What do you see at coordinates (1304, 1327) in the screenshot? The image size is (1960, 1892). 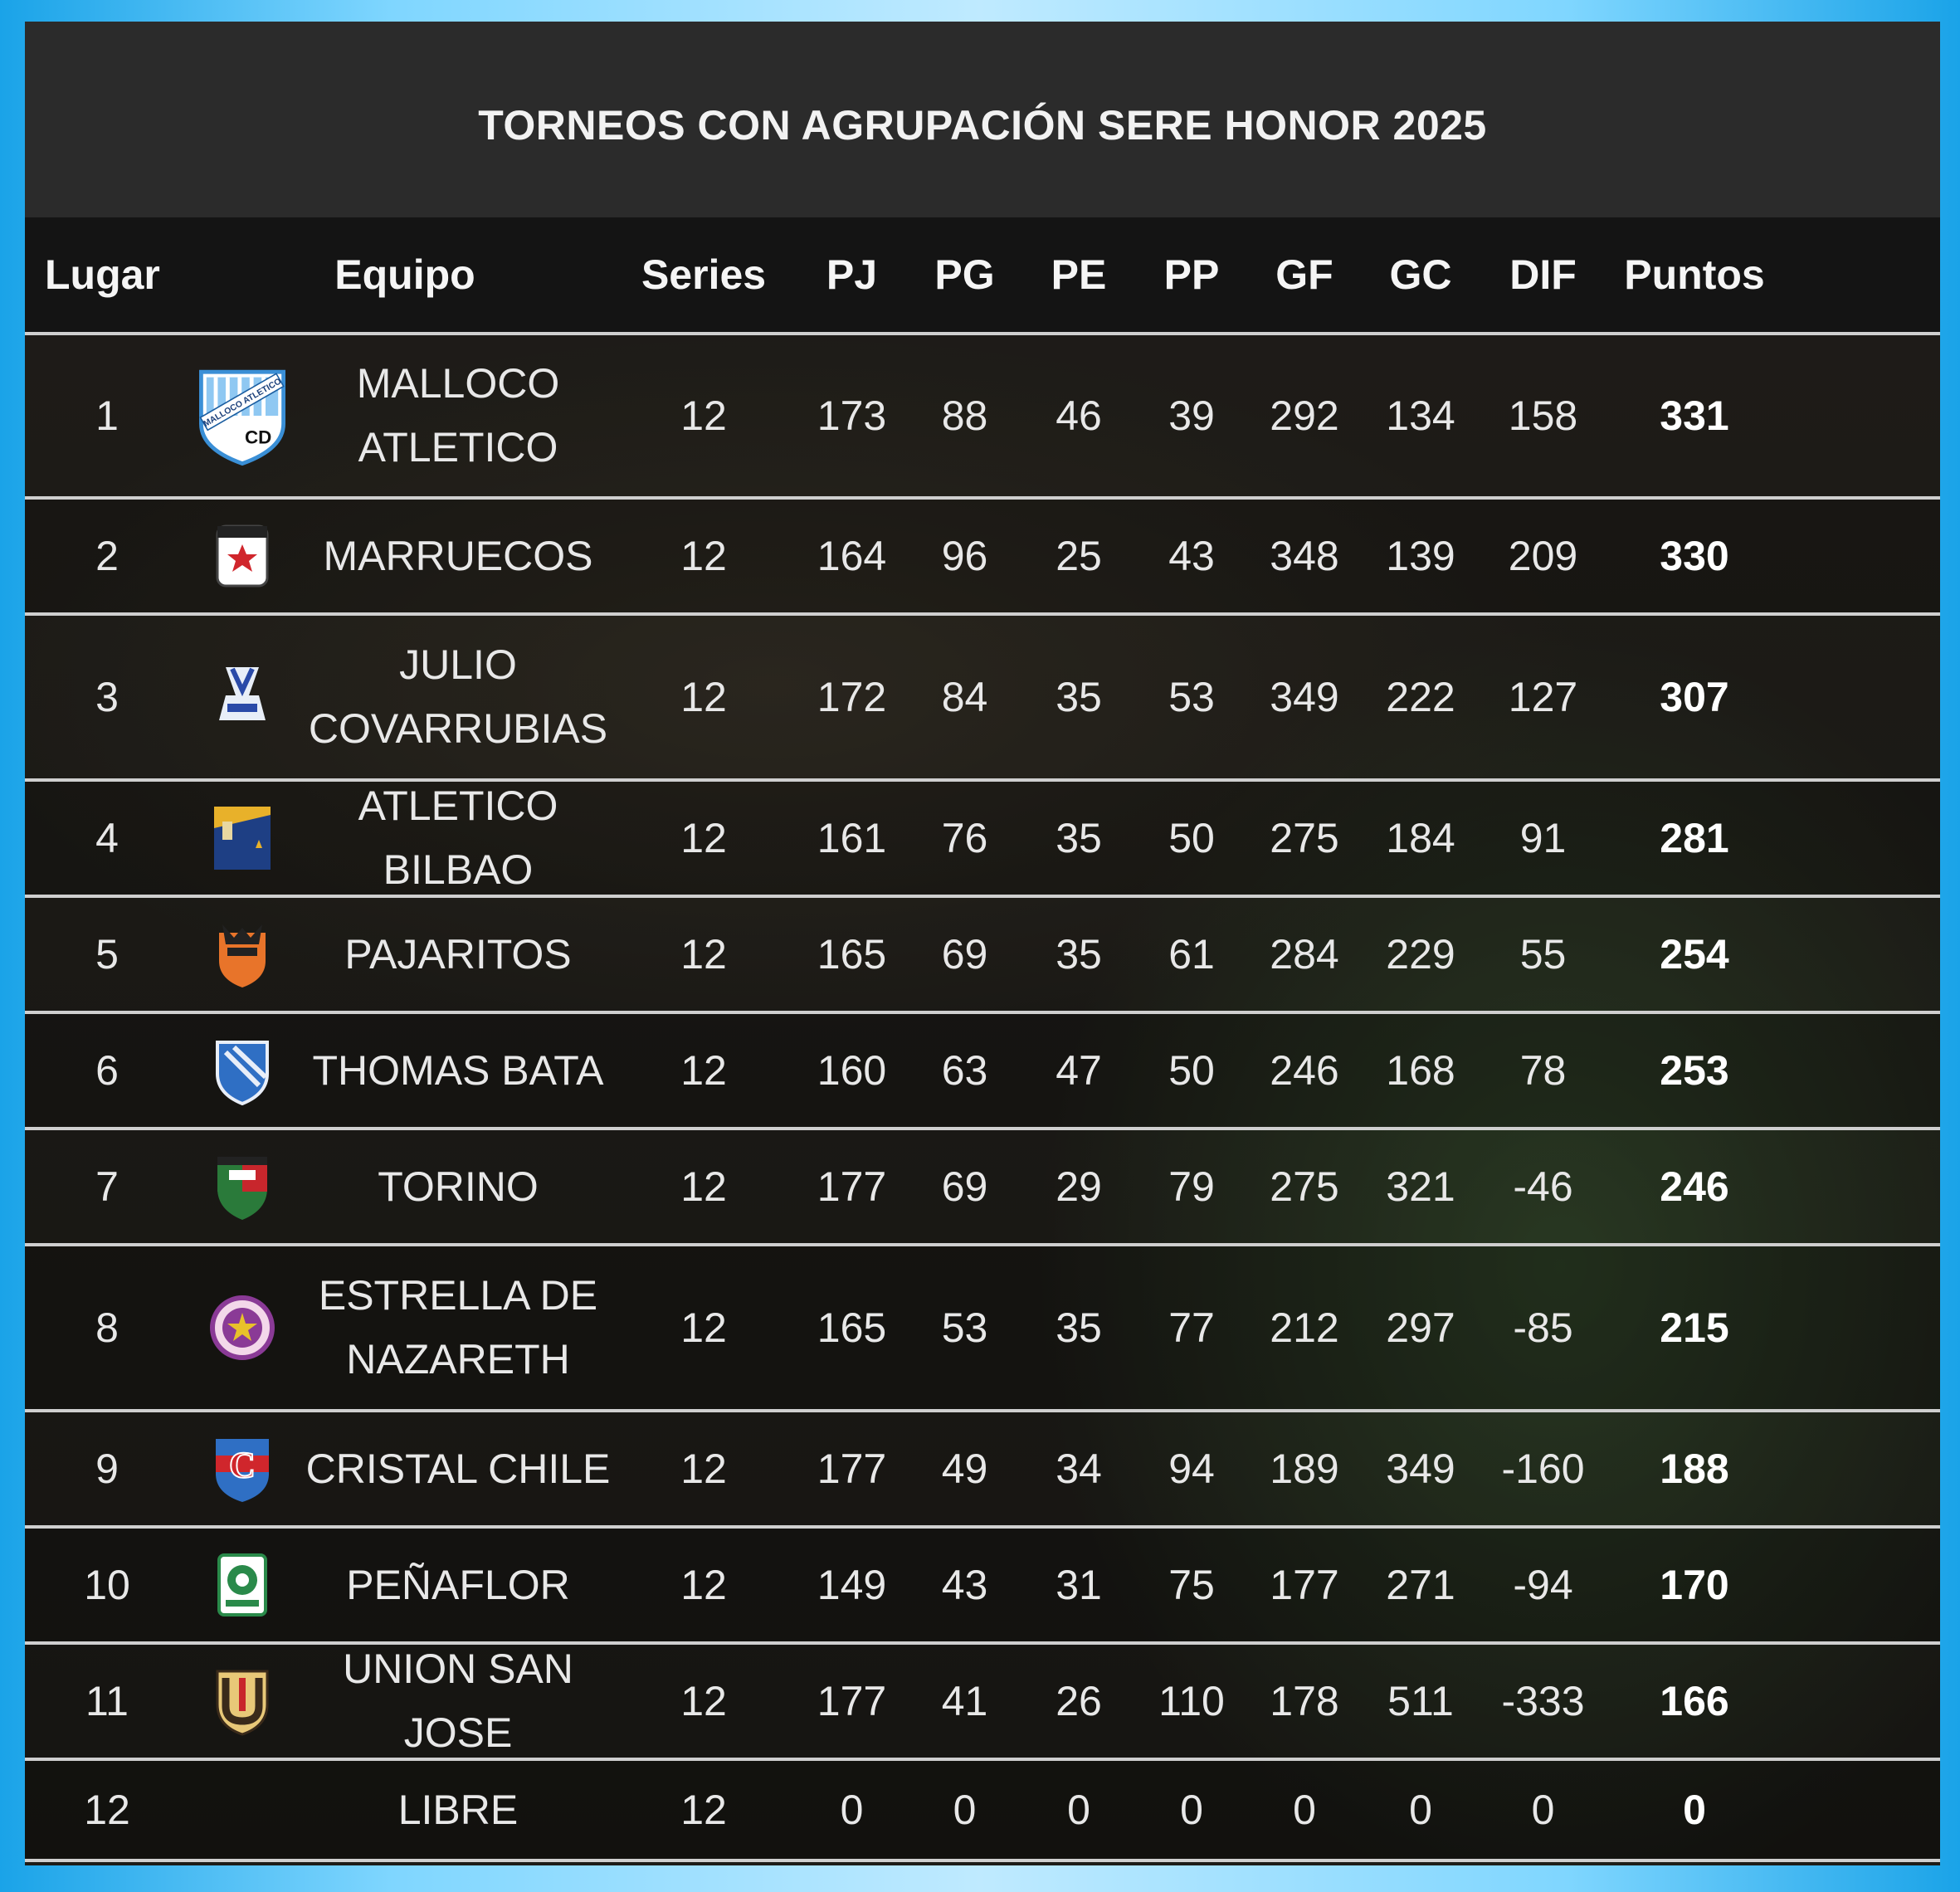 I see `cell-gf: 212` at bounding box center [1304, 1327].